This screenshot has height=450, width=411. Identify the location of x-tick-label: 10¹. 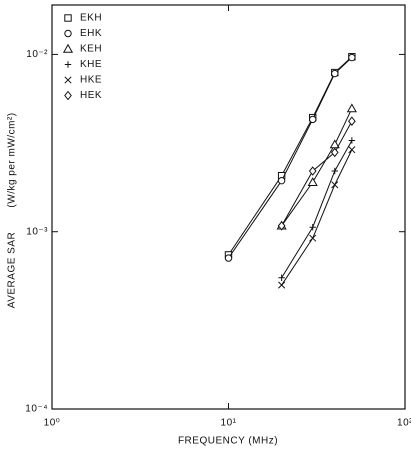
(229, 423).